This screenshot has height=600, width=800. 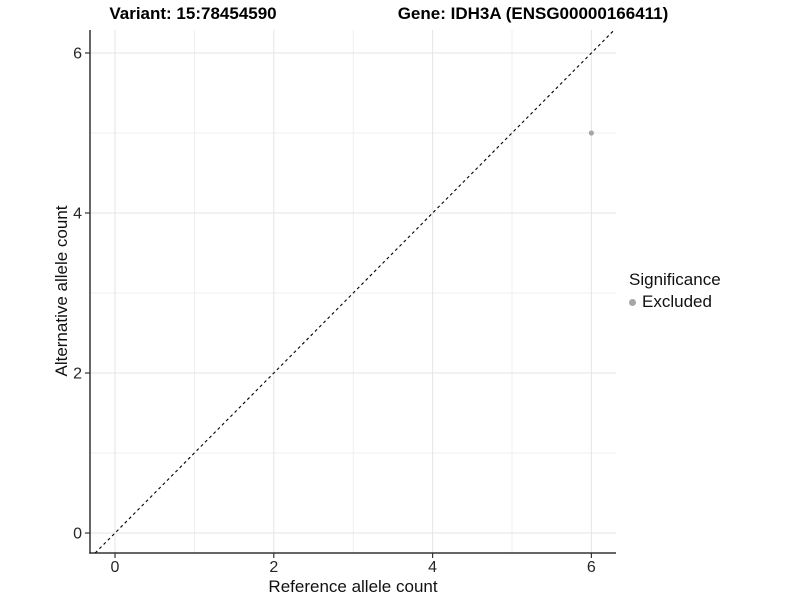 What do you see at coordinates (115, 567) in the screenshot?
I see `x-tick-label: 0` at bounding box center [115, 567].